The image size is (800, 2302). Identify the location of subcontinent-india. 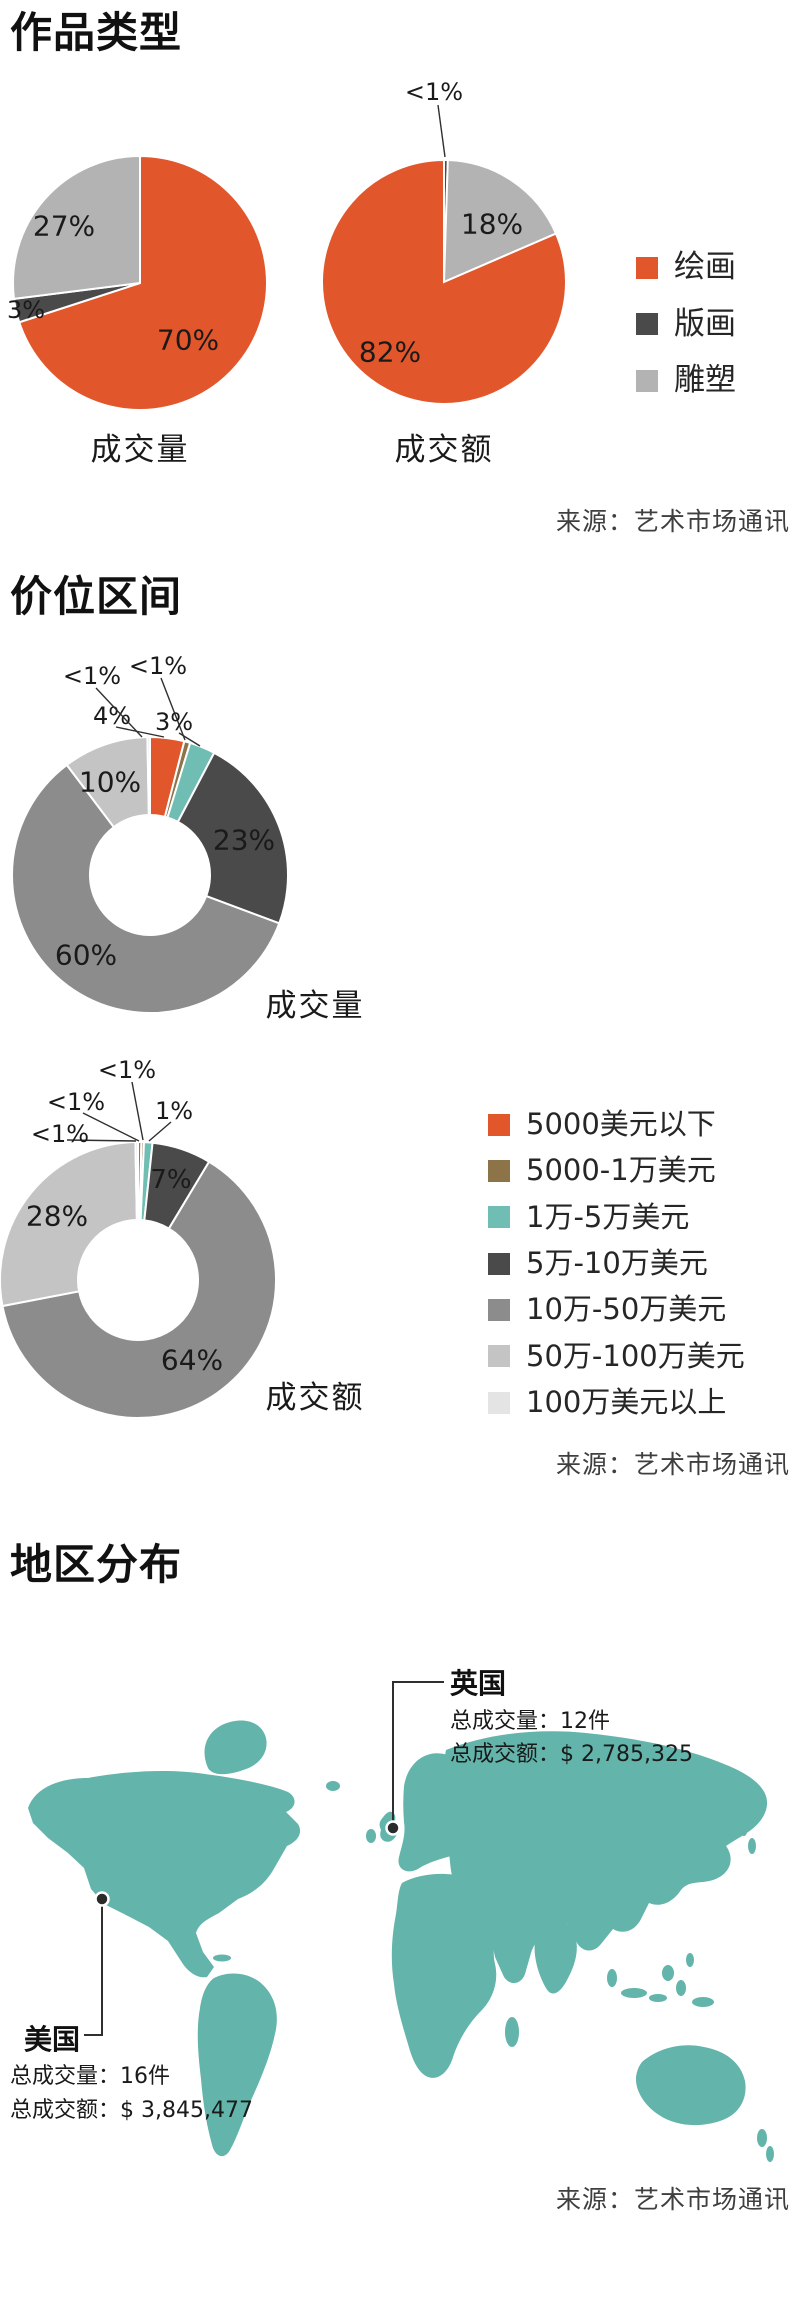
(555, 1956).